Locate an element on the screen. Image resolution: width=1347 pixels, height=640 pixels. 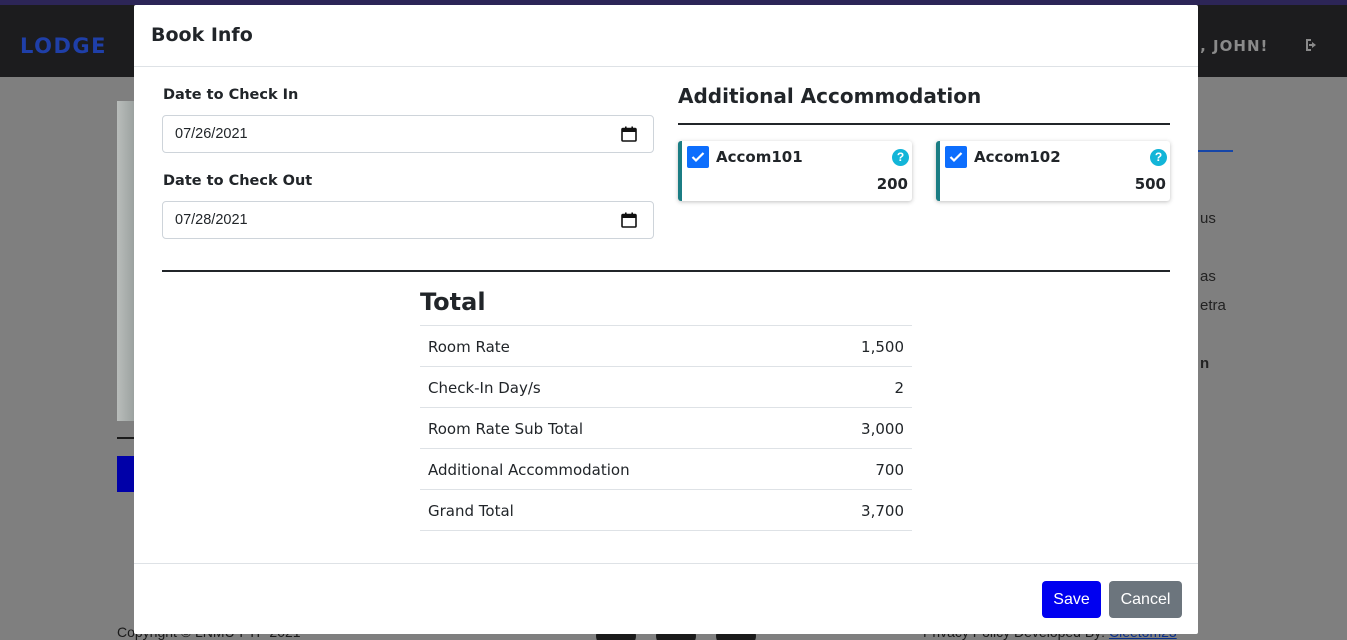
row-label: Additional Accommodation is located at coordinates (529, 470).